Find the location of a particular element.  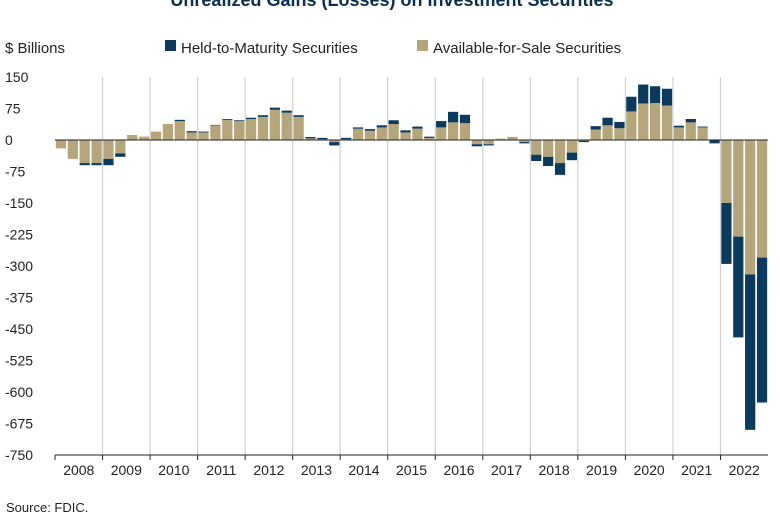

y-tick-label: -600 is located at coordinates (19, 392).